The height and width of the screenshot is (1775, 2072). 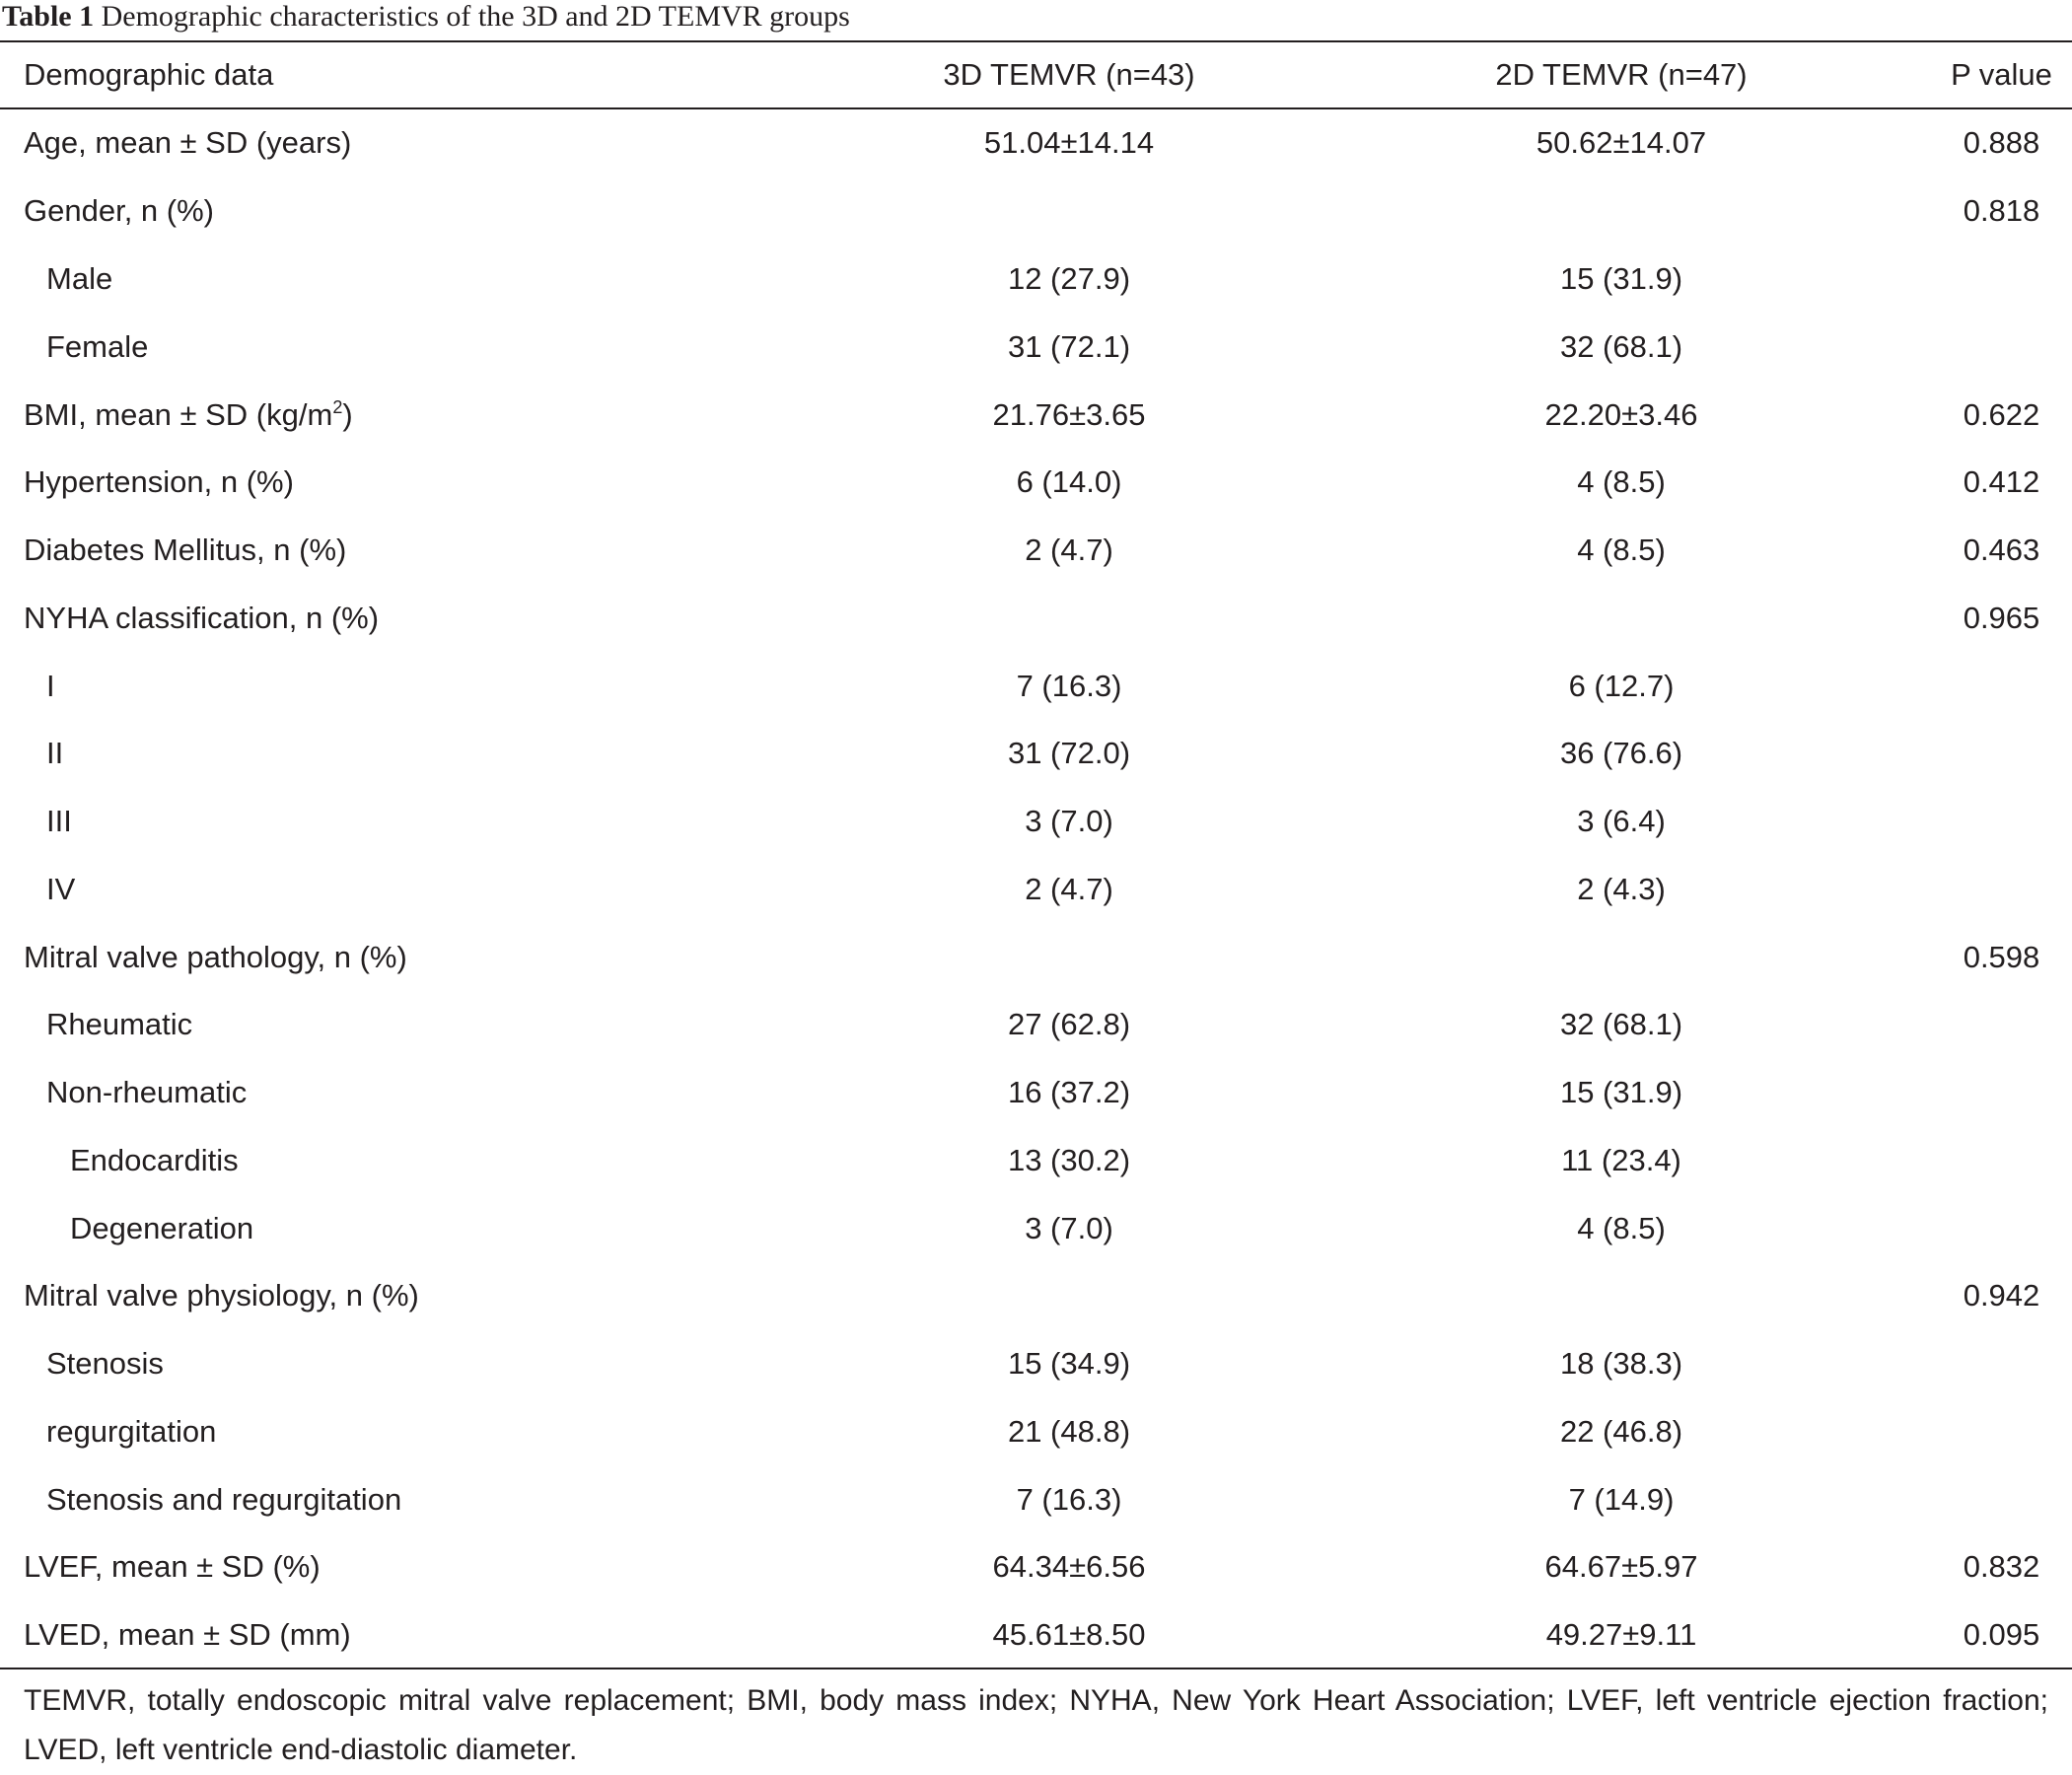 What do you see at coordinates (1069, 1024) in the screenshot?
I see `cell-3d: 27 (62.8)` at bounding box center [1069, 1024].